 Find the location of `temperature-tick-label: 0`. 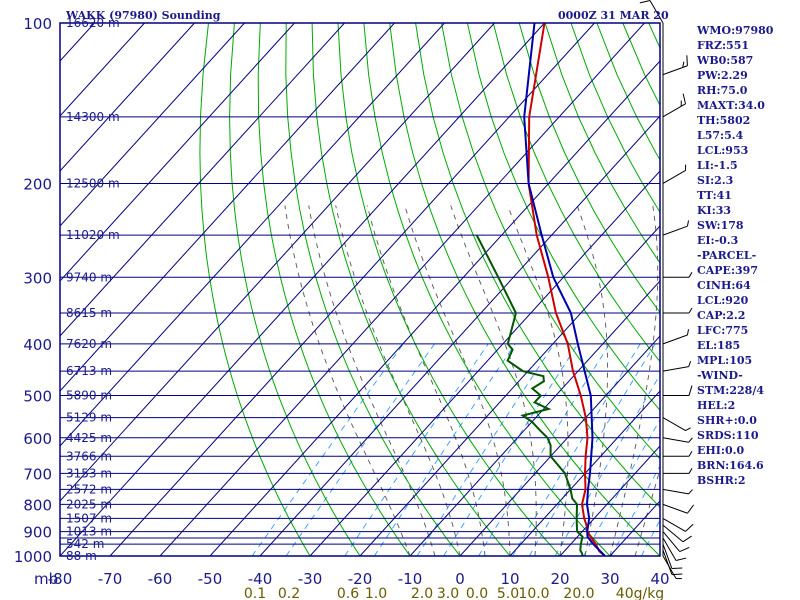

temperature-tick-label: 0 is located at coordinates (460, 579).